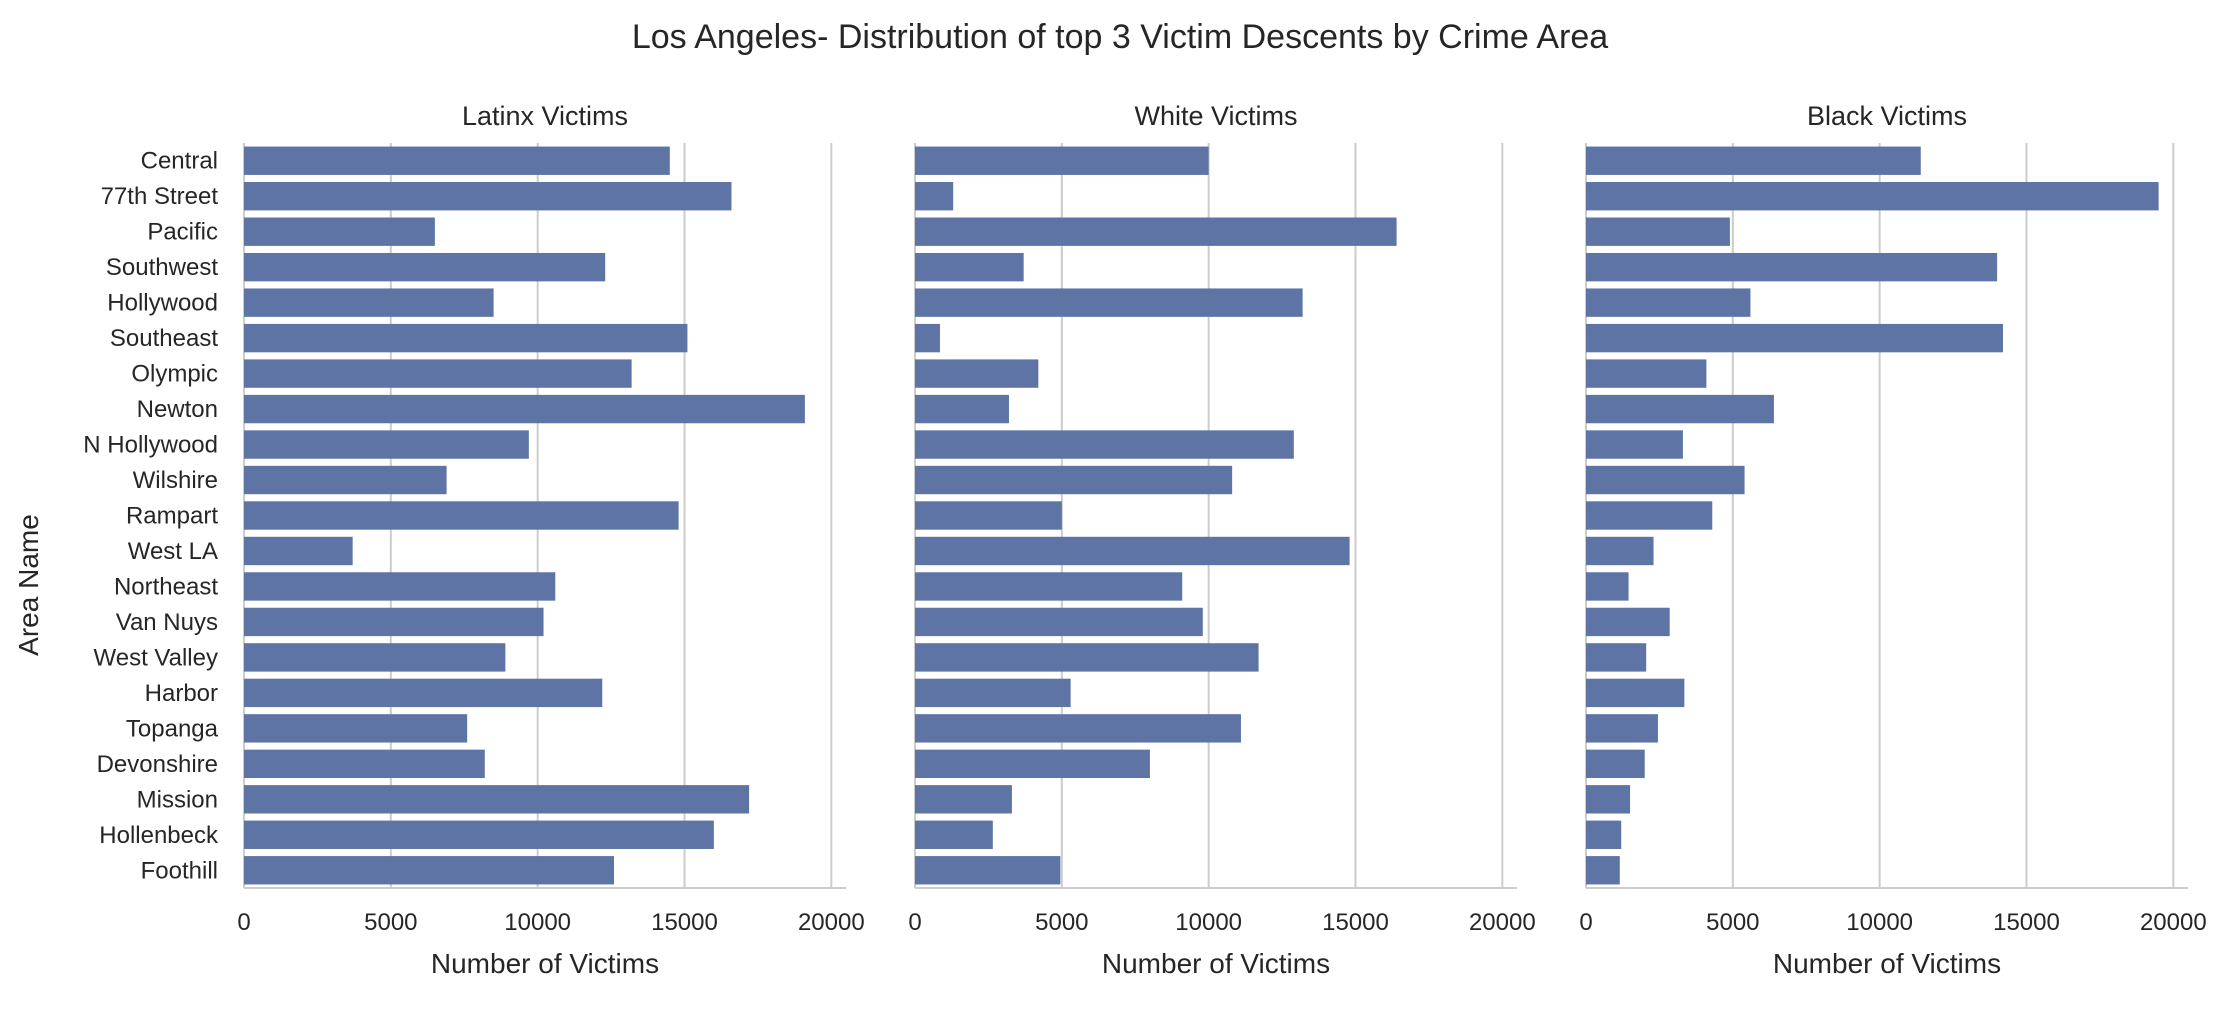 The height and width of the screenshot is (1016, 2240). I want to click on x-tick-label-2-3: 15000, so click(2026, 922).